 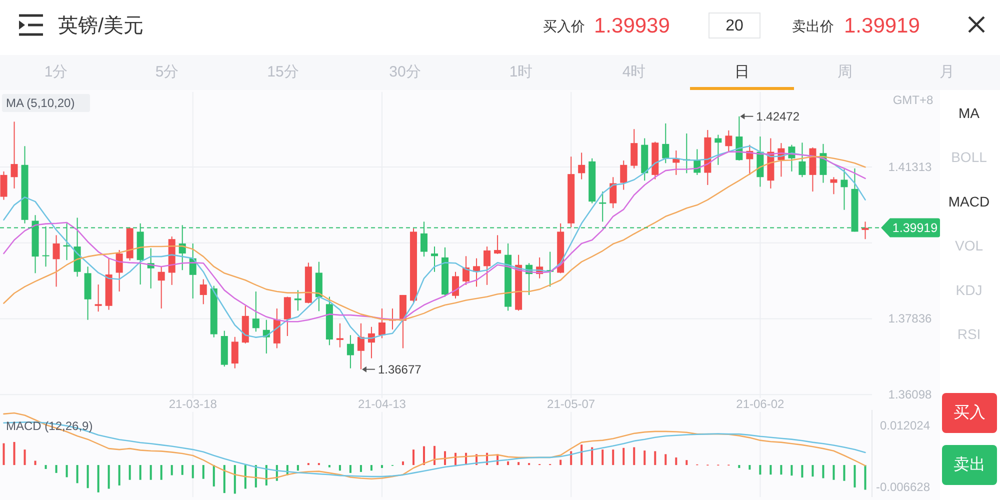 I want to click on text: 日, so click(x=742, y=72).